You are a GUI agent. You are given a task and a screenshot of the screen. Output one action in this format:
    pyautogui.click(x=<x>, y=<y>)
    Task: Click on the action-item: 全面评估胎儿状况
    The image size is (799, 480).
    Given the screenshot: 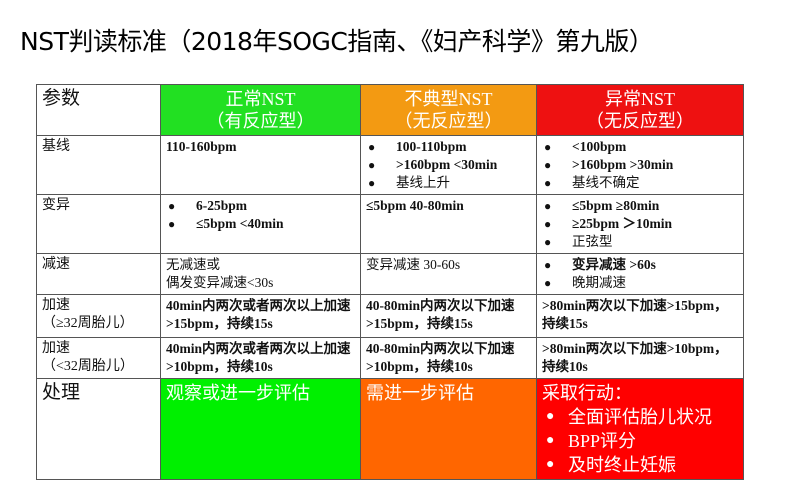 What is the action you would take?
    pyautogui.click(x=640, y=417)
    